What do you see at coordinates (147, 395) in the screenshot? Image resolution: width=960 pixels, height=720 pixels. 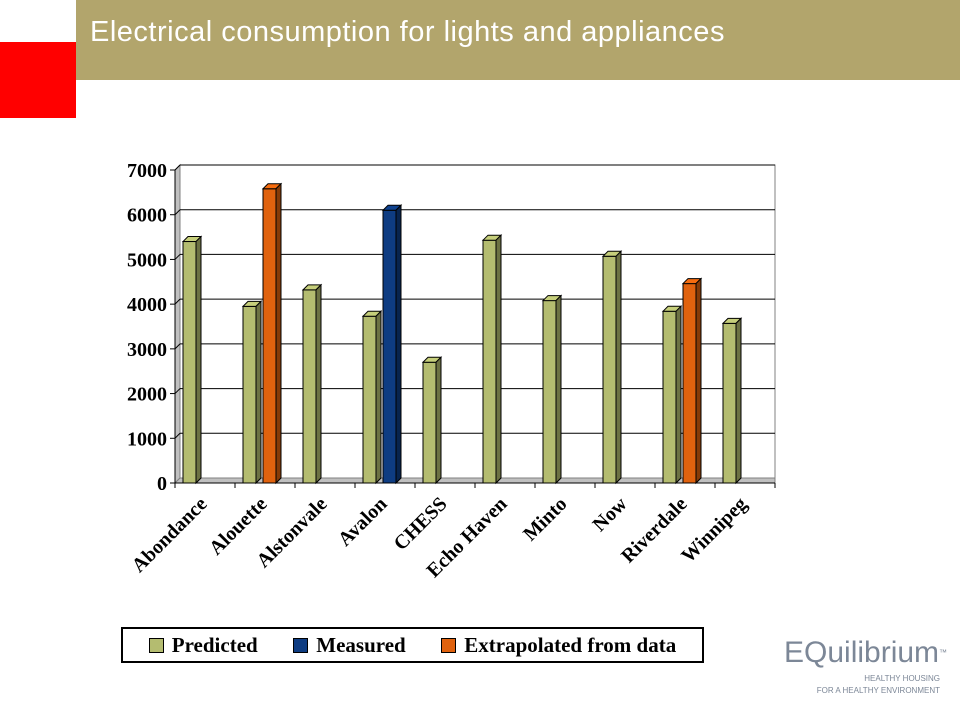 I see `y-tick-label: 2000` at bounding box center [147, 395].